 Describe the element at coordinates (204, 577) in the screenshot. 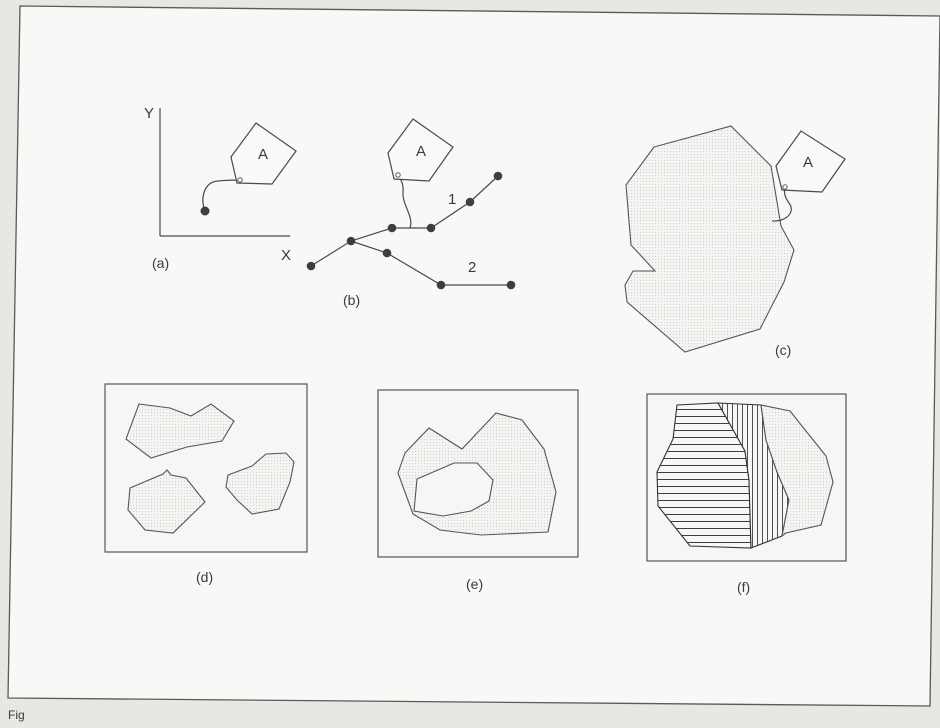

I see `caption-d: (d)` at that location.